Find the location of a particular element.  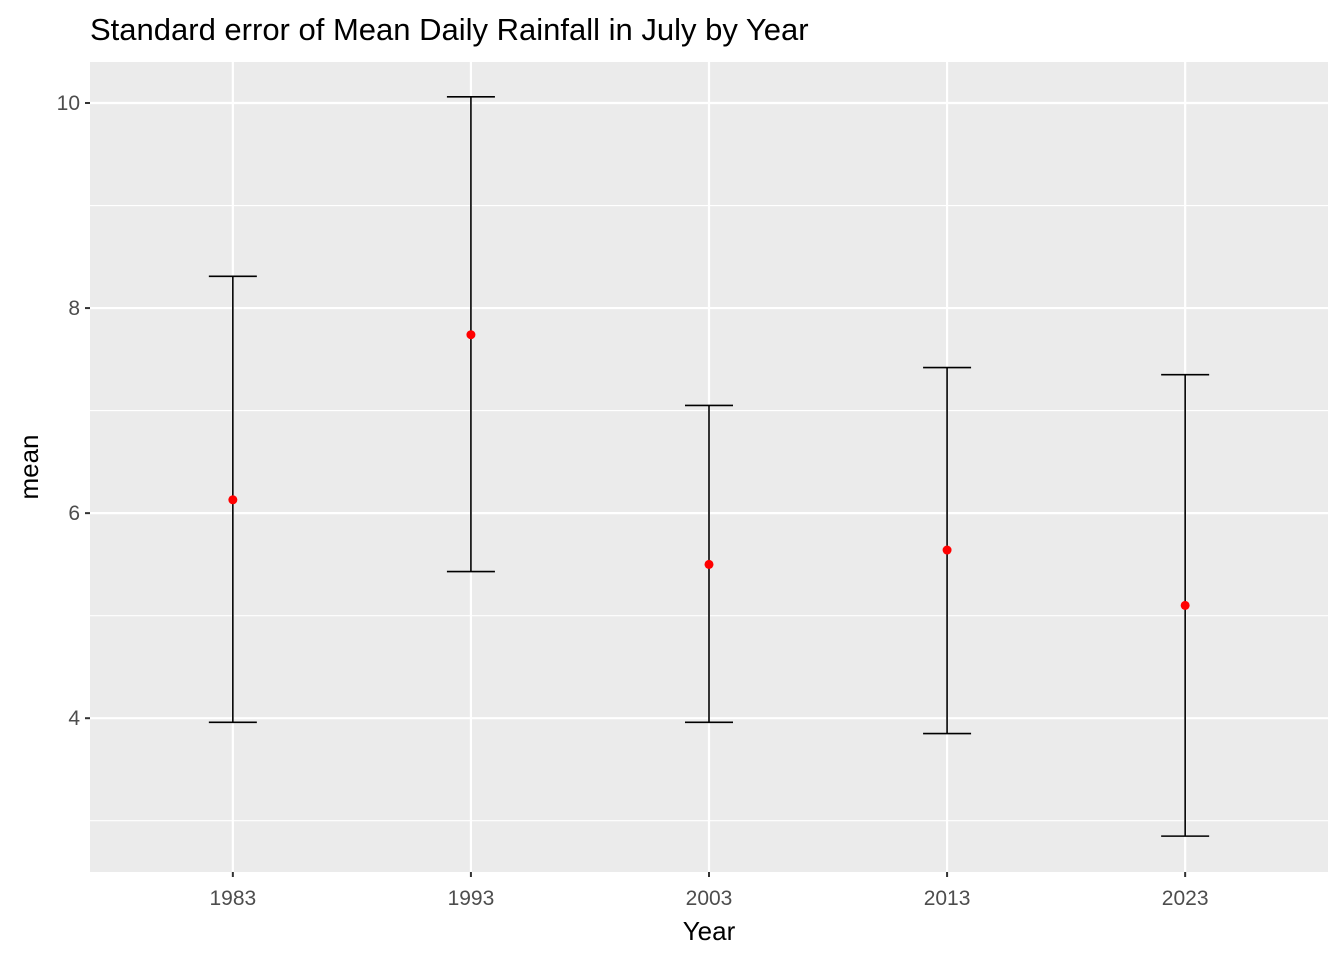

x-tick-label: 2003 is located at coordinates (709, 898).